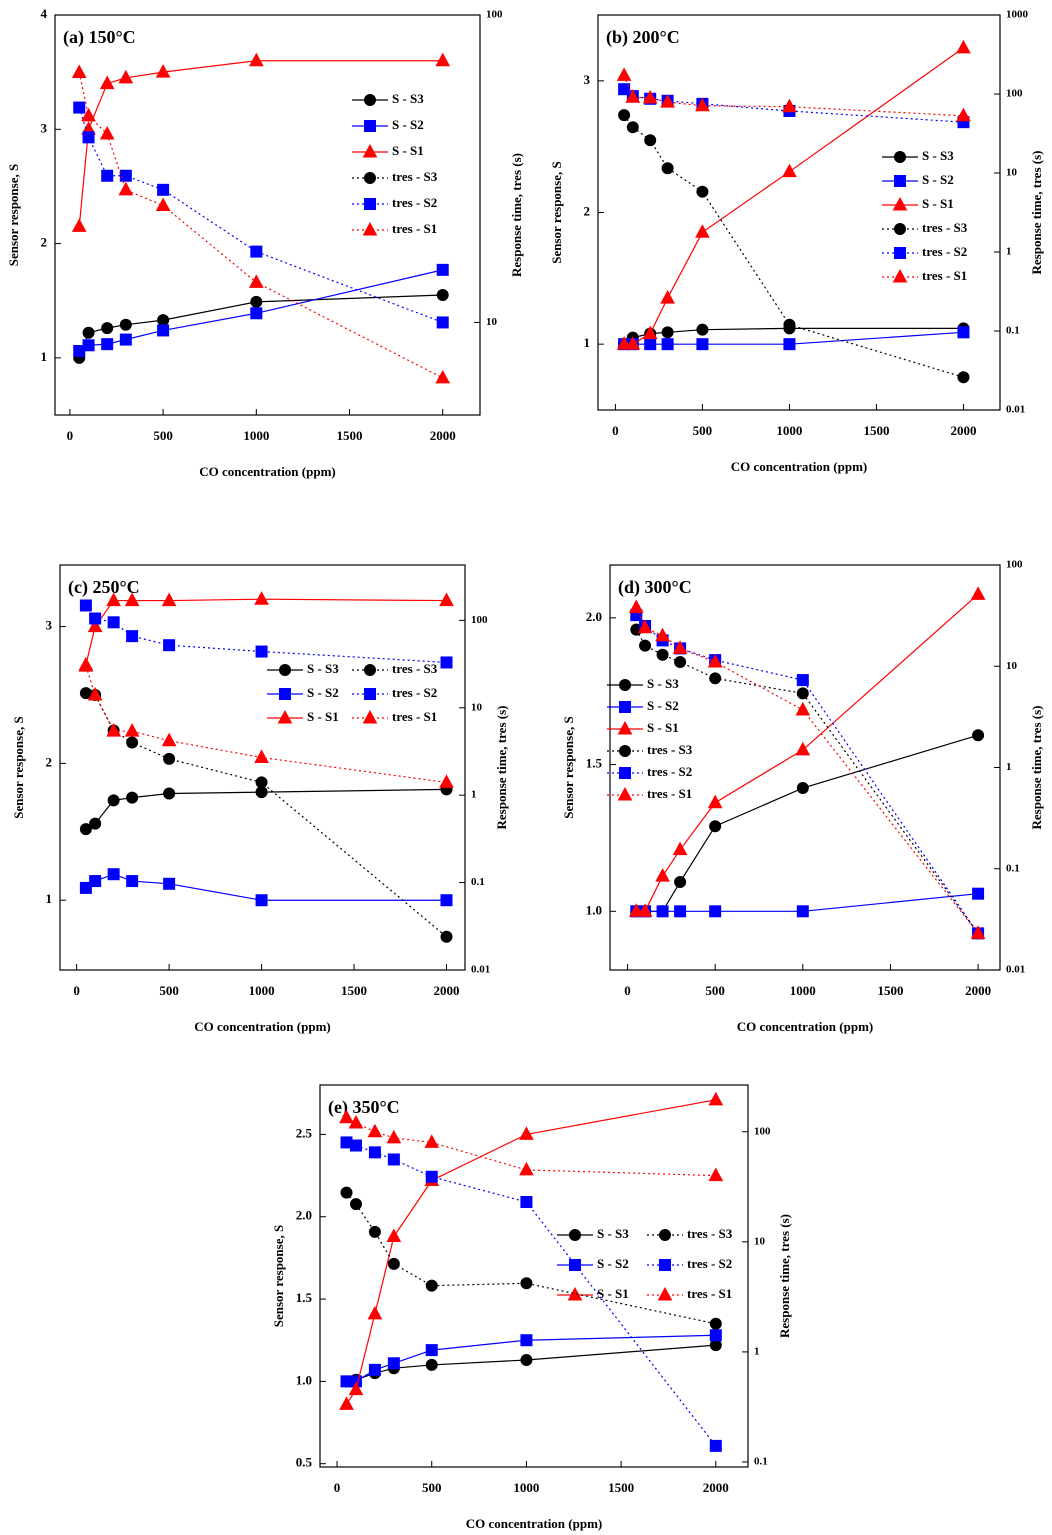 The height and width of the screenshot is (1535, 1052). I want to click on x-tick-label: 500, so click(432, 1487).